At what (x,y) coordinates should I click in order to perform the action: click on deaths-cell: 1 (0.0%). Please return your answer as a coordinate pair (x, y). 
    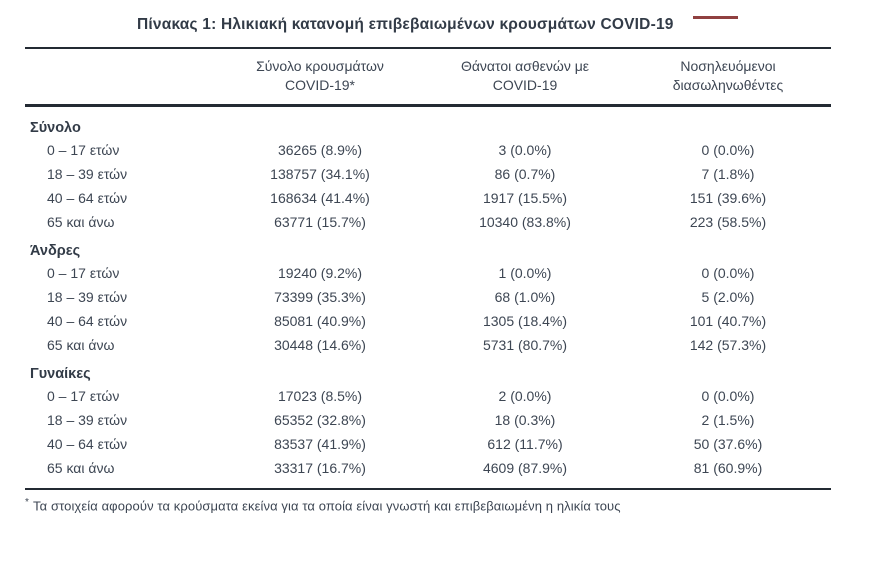
    Looking at the image, I should click on (525, 273).